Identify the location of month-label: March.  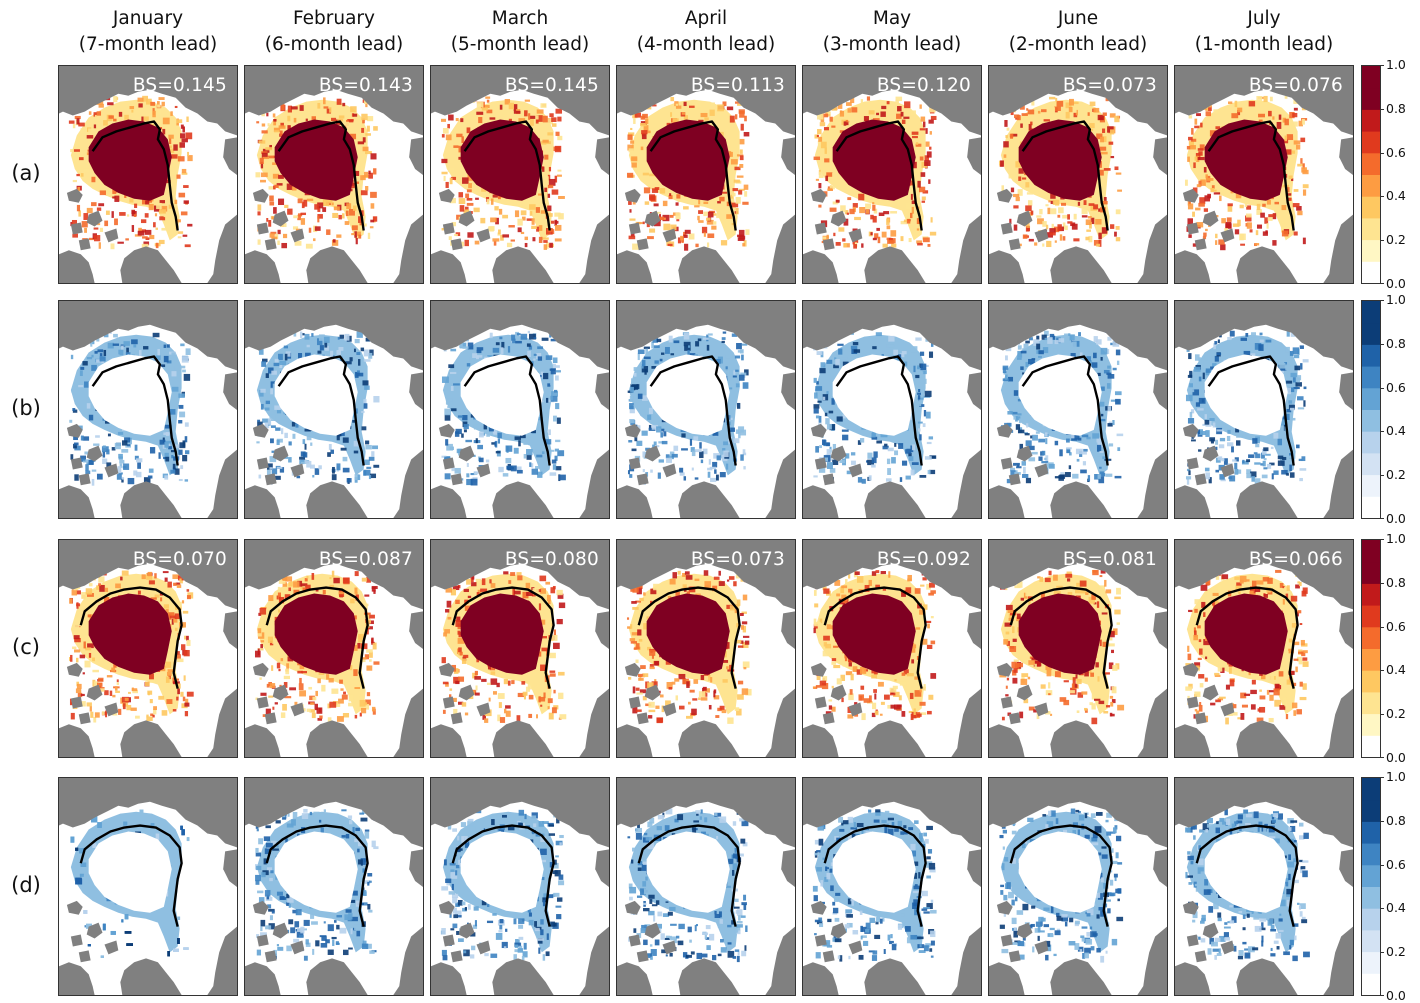
(520, 19).